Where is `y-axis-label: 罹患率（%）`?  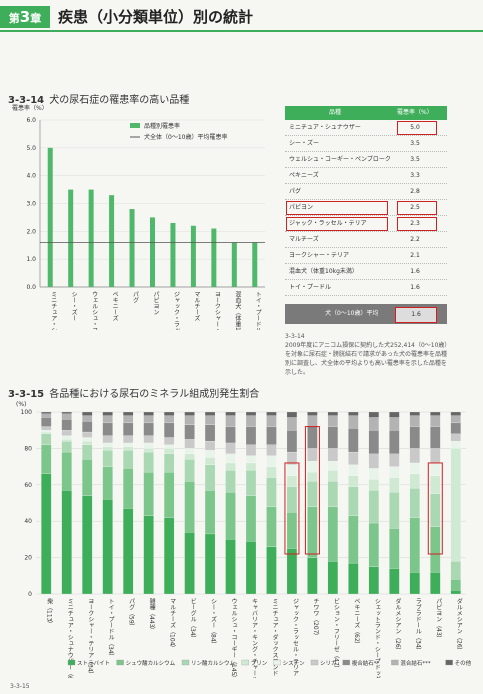 y-axis-label: 罹患率（%） is located at coordinates (30, 108).